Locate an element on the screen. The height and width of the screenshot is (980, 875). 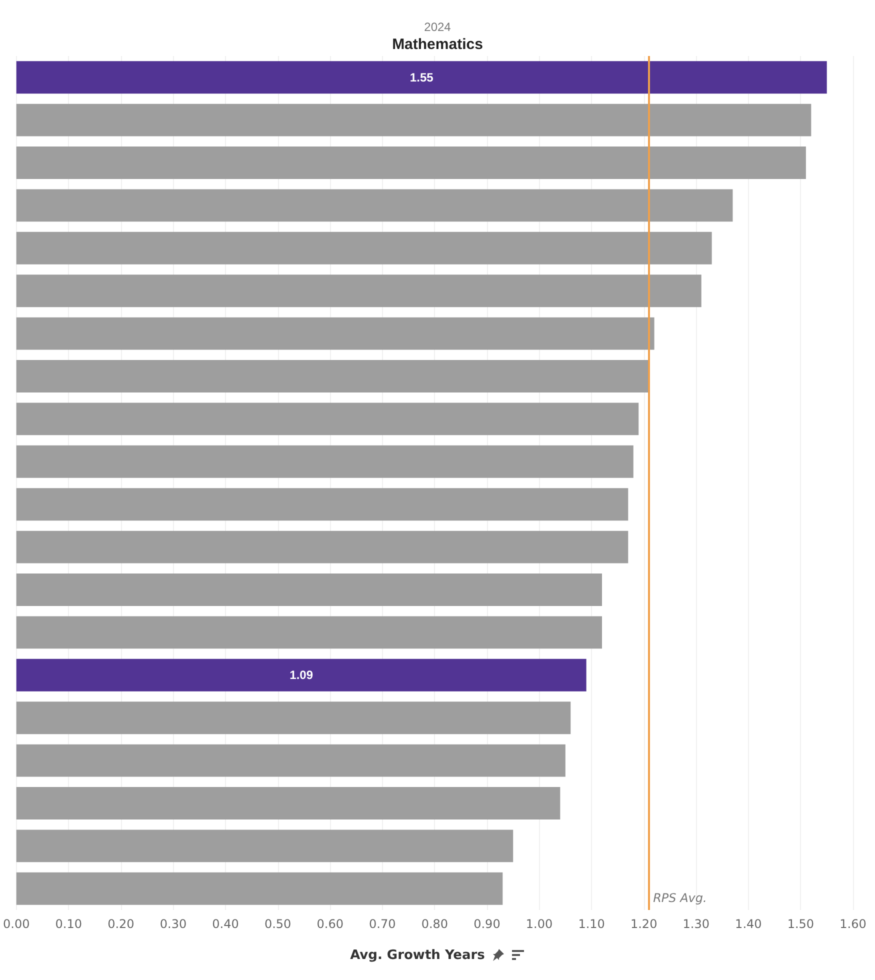
x-tick-label: 1.30 is located at coordinates (696, 924).